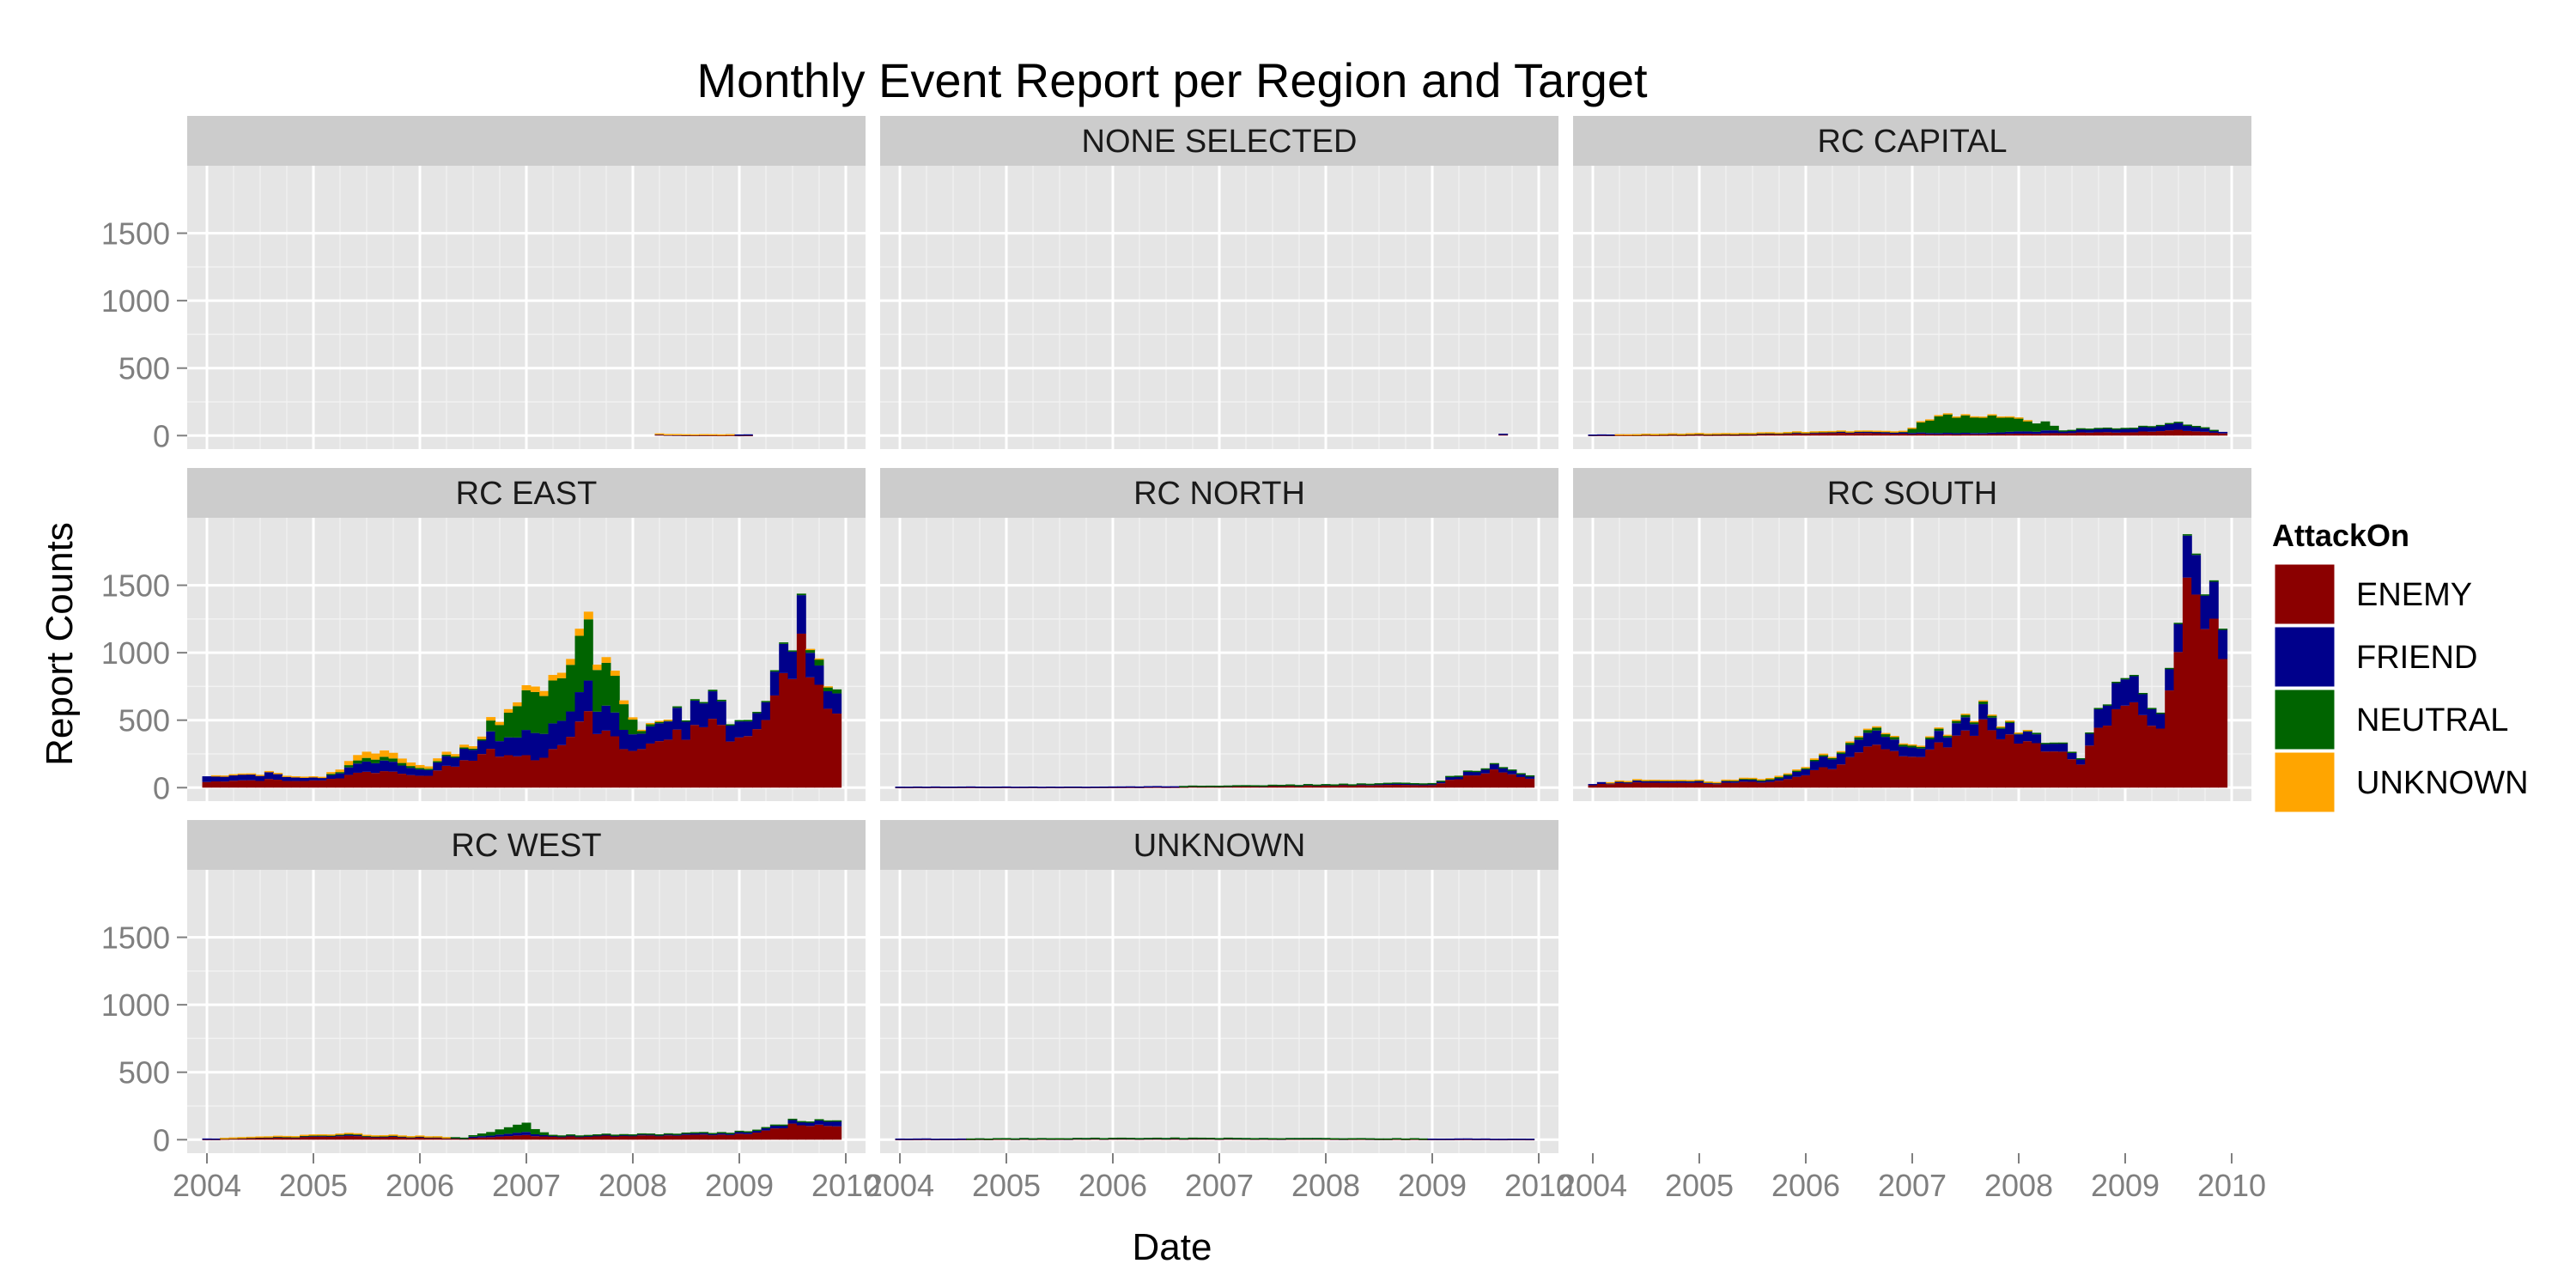  What do you see at coordinates (1592, 1185) in the screenshot?
I see `x-tick-label: 2004` at bounding box center [1592, 1185].